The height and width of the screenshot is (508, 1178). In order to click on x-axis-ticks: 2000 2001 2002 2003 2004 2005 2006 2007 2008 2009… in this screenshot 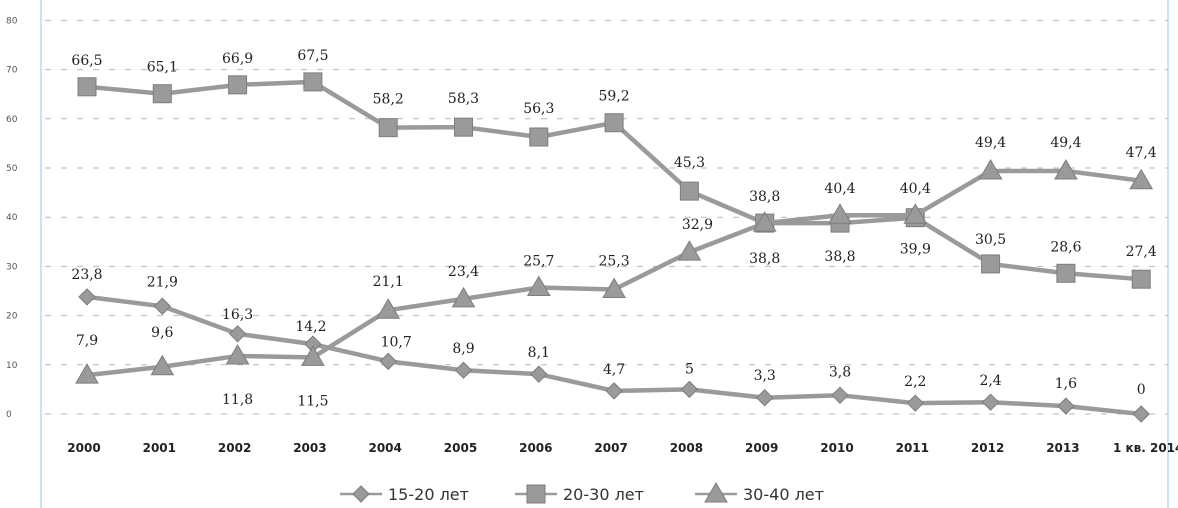, I will do `click(622, 448)`.